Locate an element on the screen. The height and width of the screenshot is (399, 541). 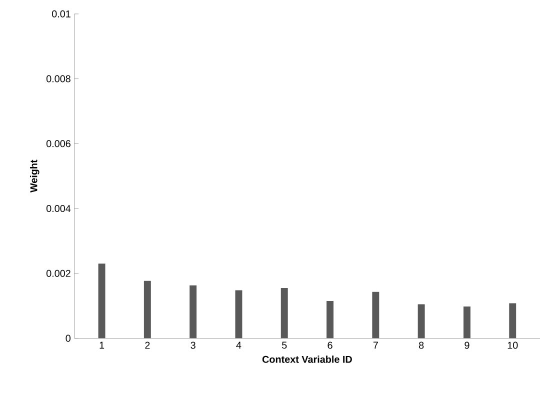
y-tick-label: 0.008 is located at coordinates (58, 78).